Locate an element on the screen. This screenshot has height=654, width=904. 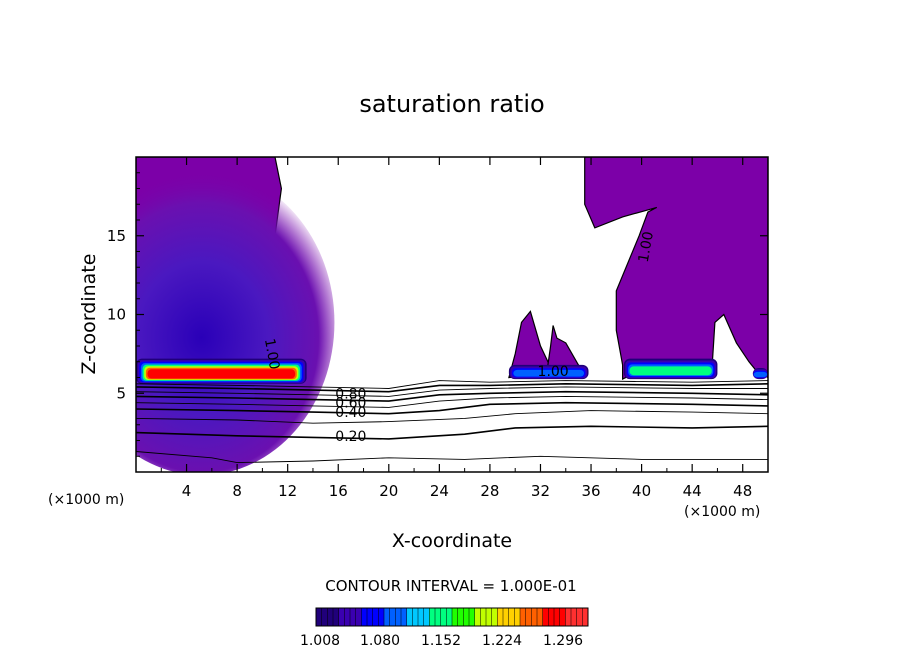
contour-line-0.9 is located at coordinates (452, 384).